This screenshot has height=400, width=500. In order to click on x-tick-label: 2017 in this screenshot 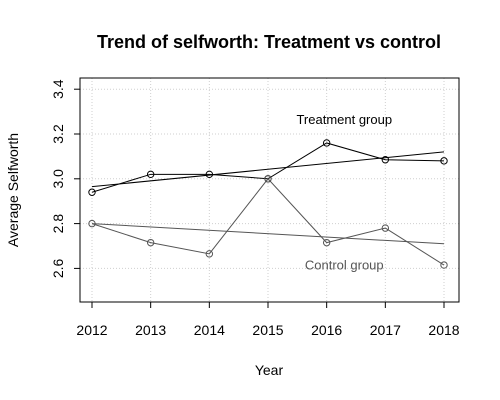, I will do `click(385, 330)`.